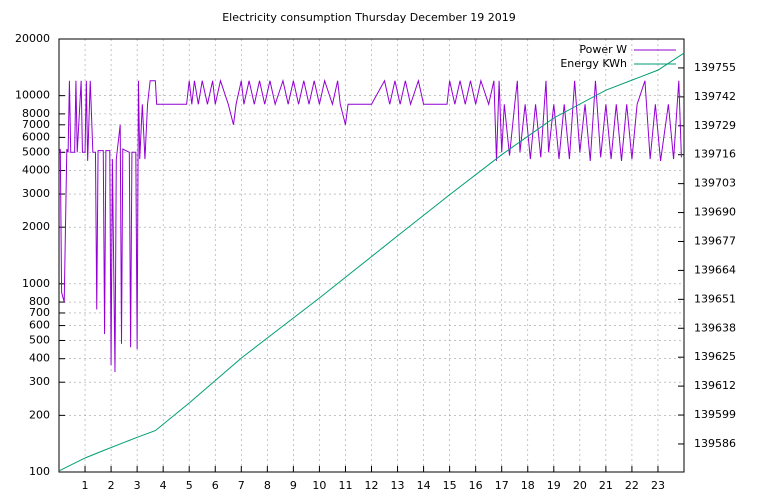 The width and height of the screenshot is (768, 500). What do you see at coordinates (372, 485) in the screenshot?
I see `x-tick-label: 12` at bounding box center [372, 485].